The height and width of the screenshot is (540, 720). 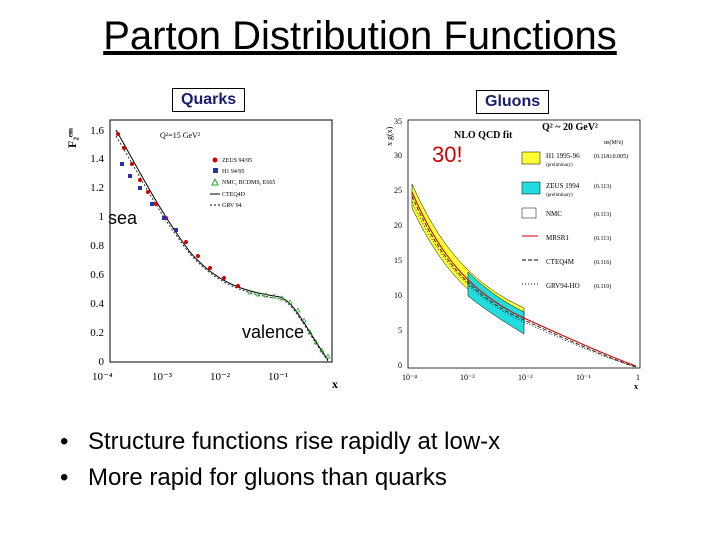 What do you see at coordinates (102, 217) in the screenshot?
I see `left-ytick: 1` at bounding box center [102, 217].